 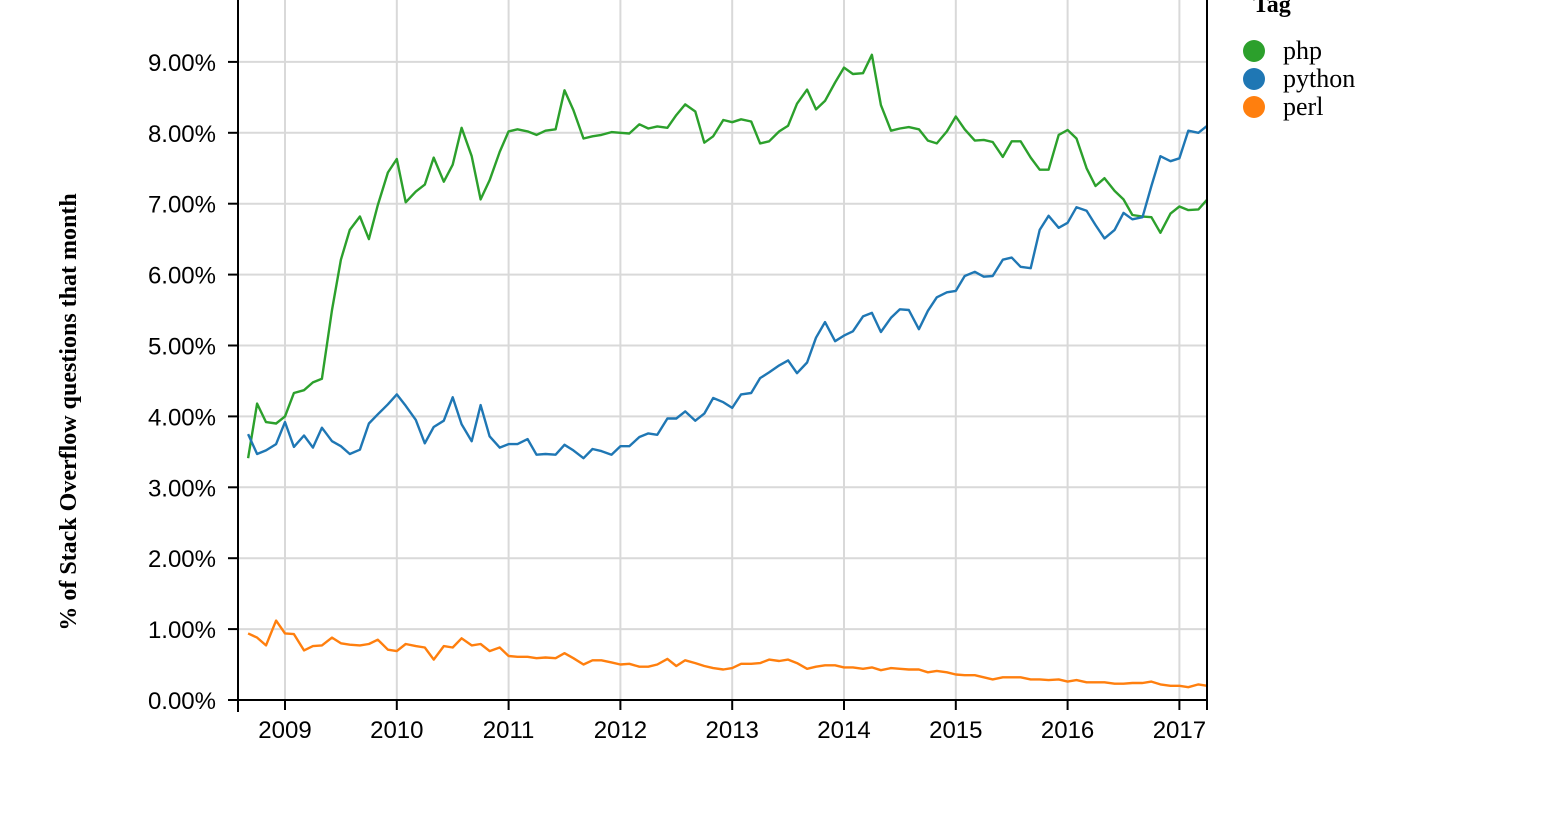 What do you see at coordinates (1254, 79) in the screenshot?
I see `legend-swatch-python` at bounding box center [1254, 79].